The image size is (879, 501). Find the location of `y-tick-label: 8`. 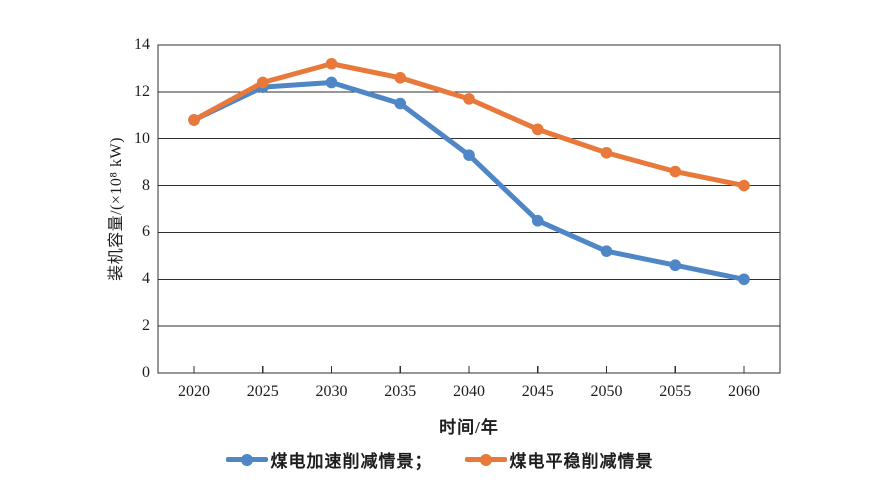

y-tick-label: 8 is located at coordinates (146, 185).